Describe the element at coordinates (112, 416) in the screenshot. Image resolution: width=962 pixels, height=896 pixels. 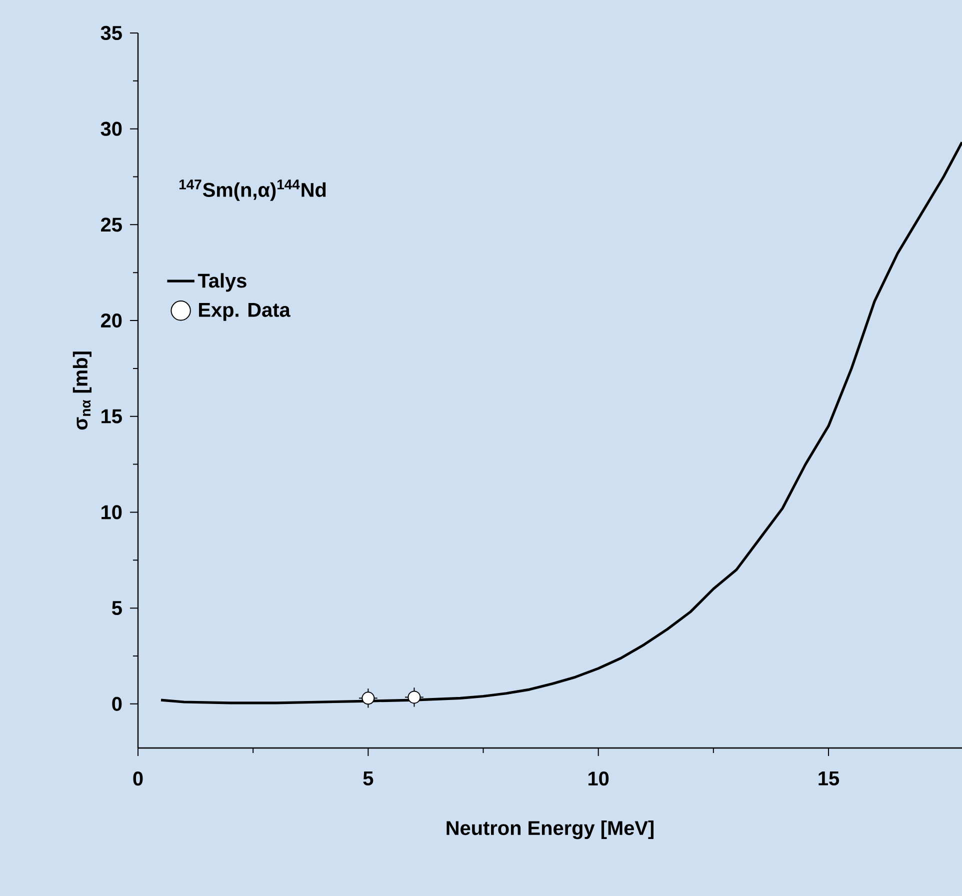
I see `y-tick-label: 15` at that location.